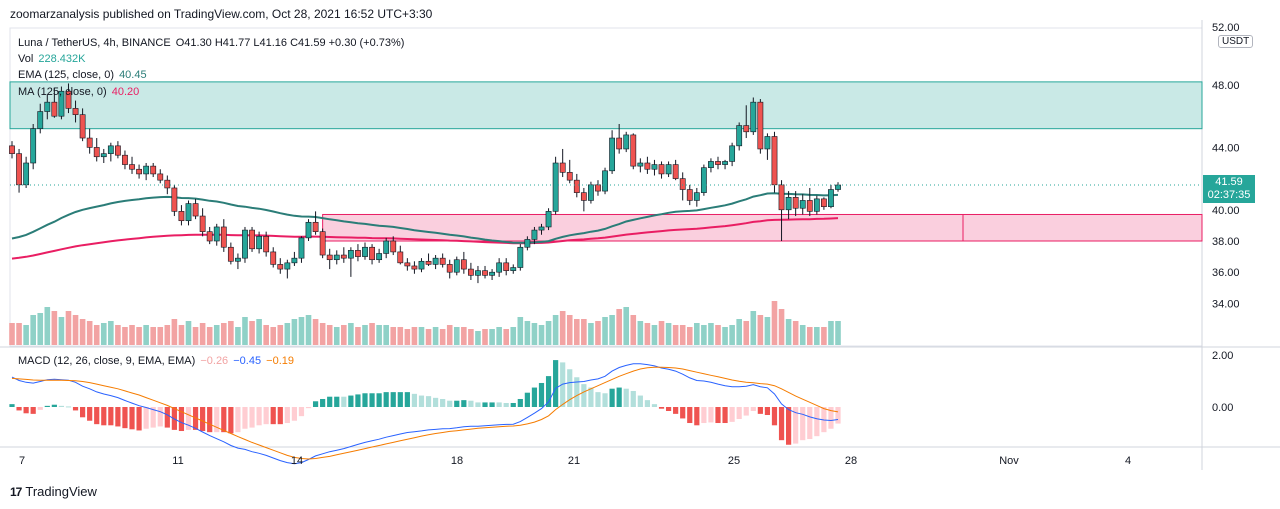  Describe the element at coordinates (762, 227) in the screenshot. I see `demand-zone` at that location.